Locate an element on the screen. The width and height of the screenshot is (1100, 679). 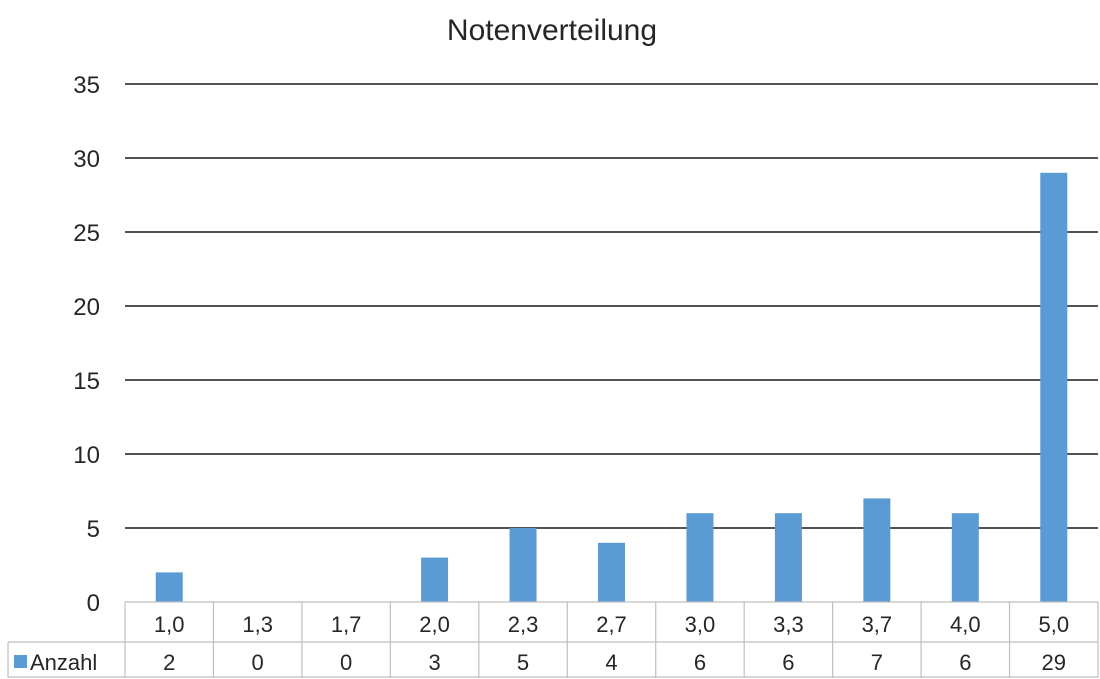
x-tick-label: 2,7 is located at coordinates (611, 624).